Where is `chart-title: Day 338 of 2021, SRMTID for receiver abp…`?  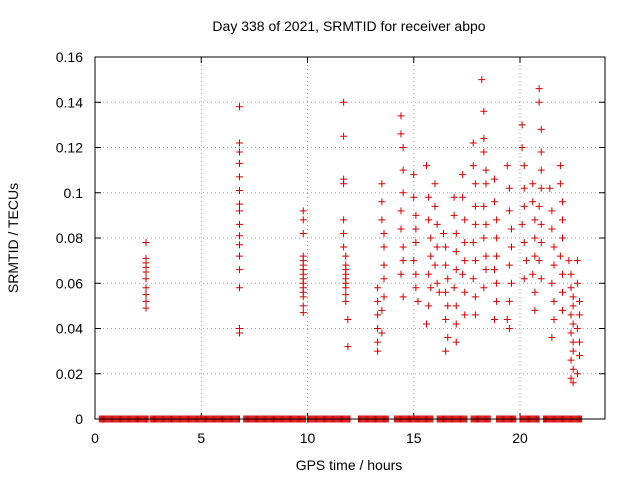 chart-title: Day 338 of 2021, SRMTID for receiver abp… is located at coordinates (348, 26).